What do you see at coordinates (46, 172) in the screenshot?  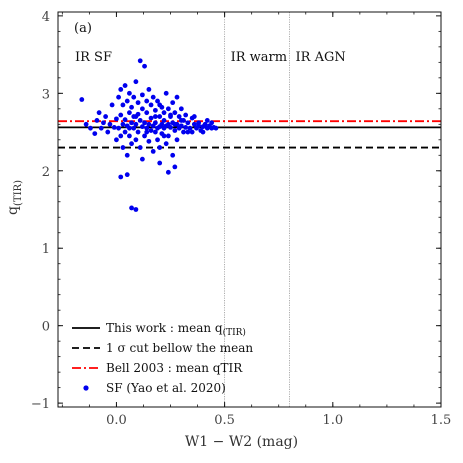 I see `y-tick-label: 2` at bounding box center [46, 172].